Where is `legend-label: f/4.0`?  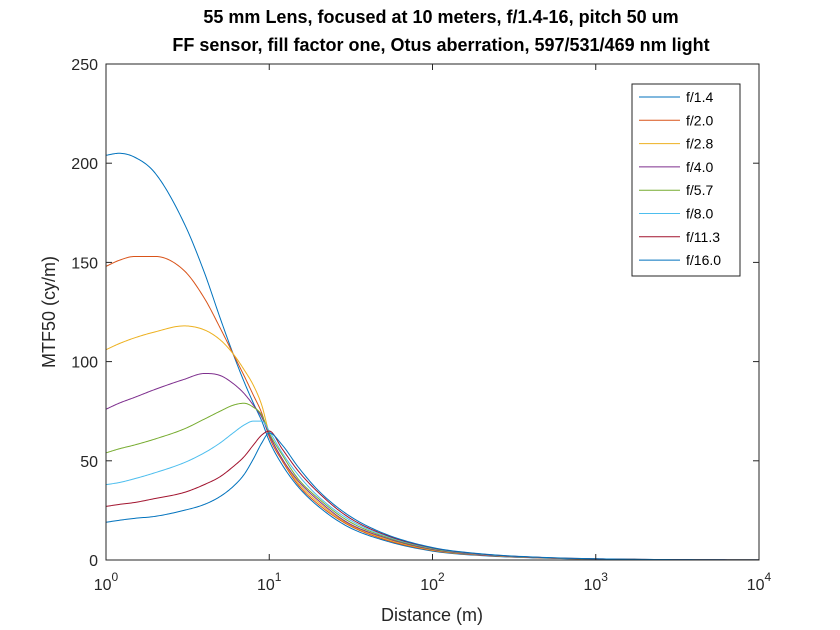 legend-label: f/4.0 is located at coordinates (699, 167).